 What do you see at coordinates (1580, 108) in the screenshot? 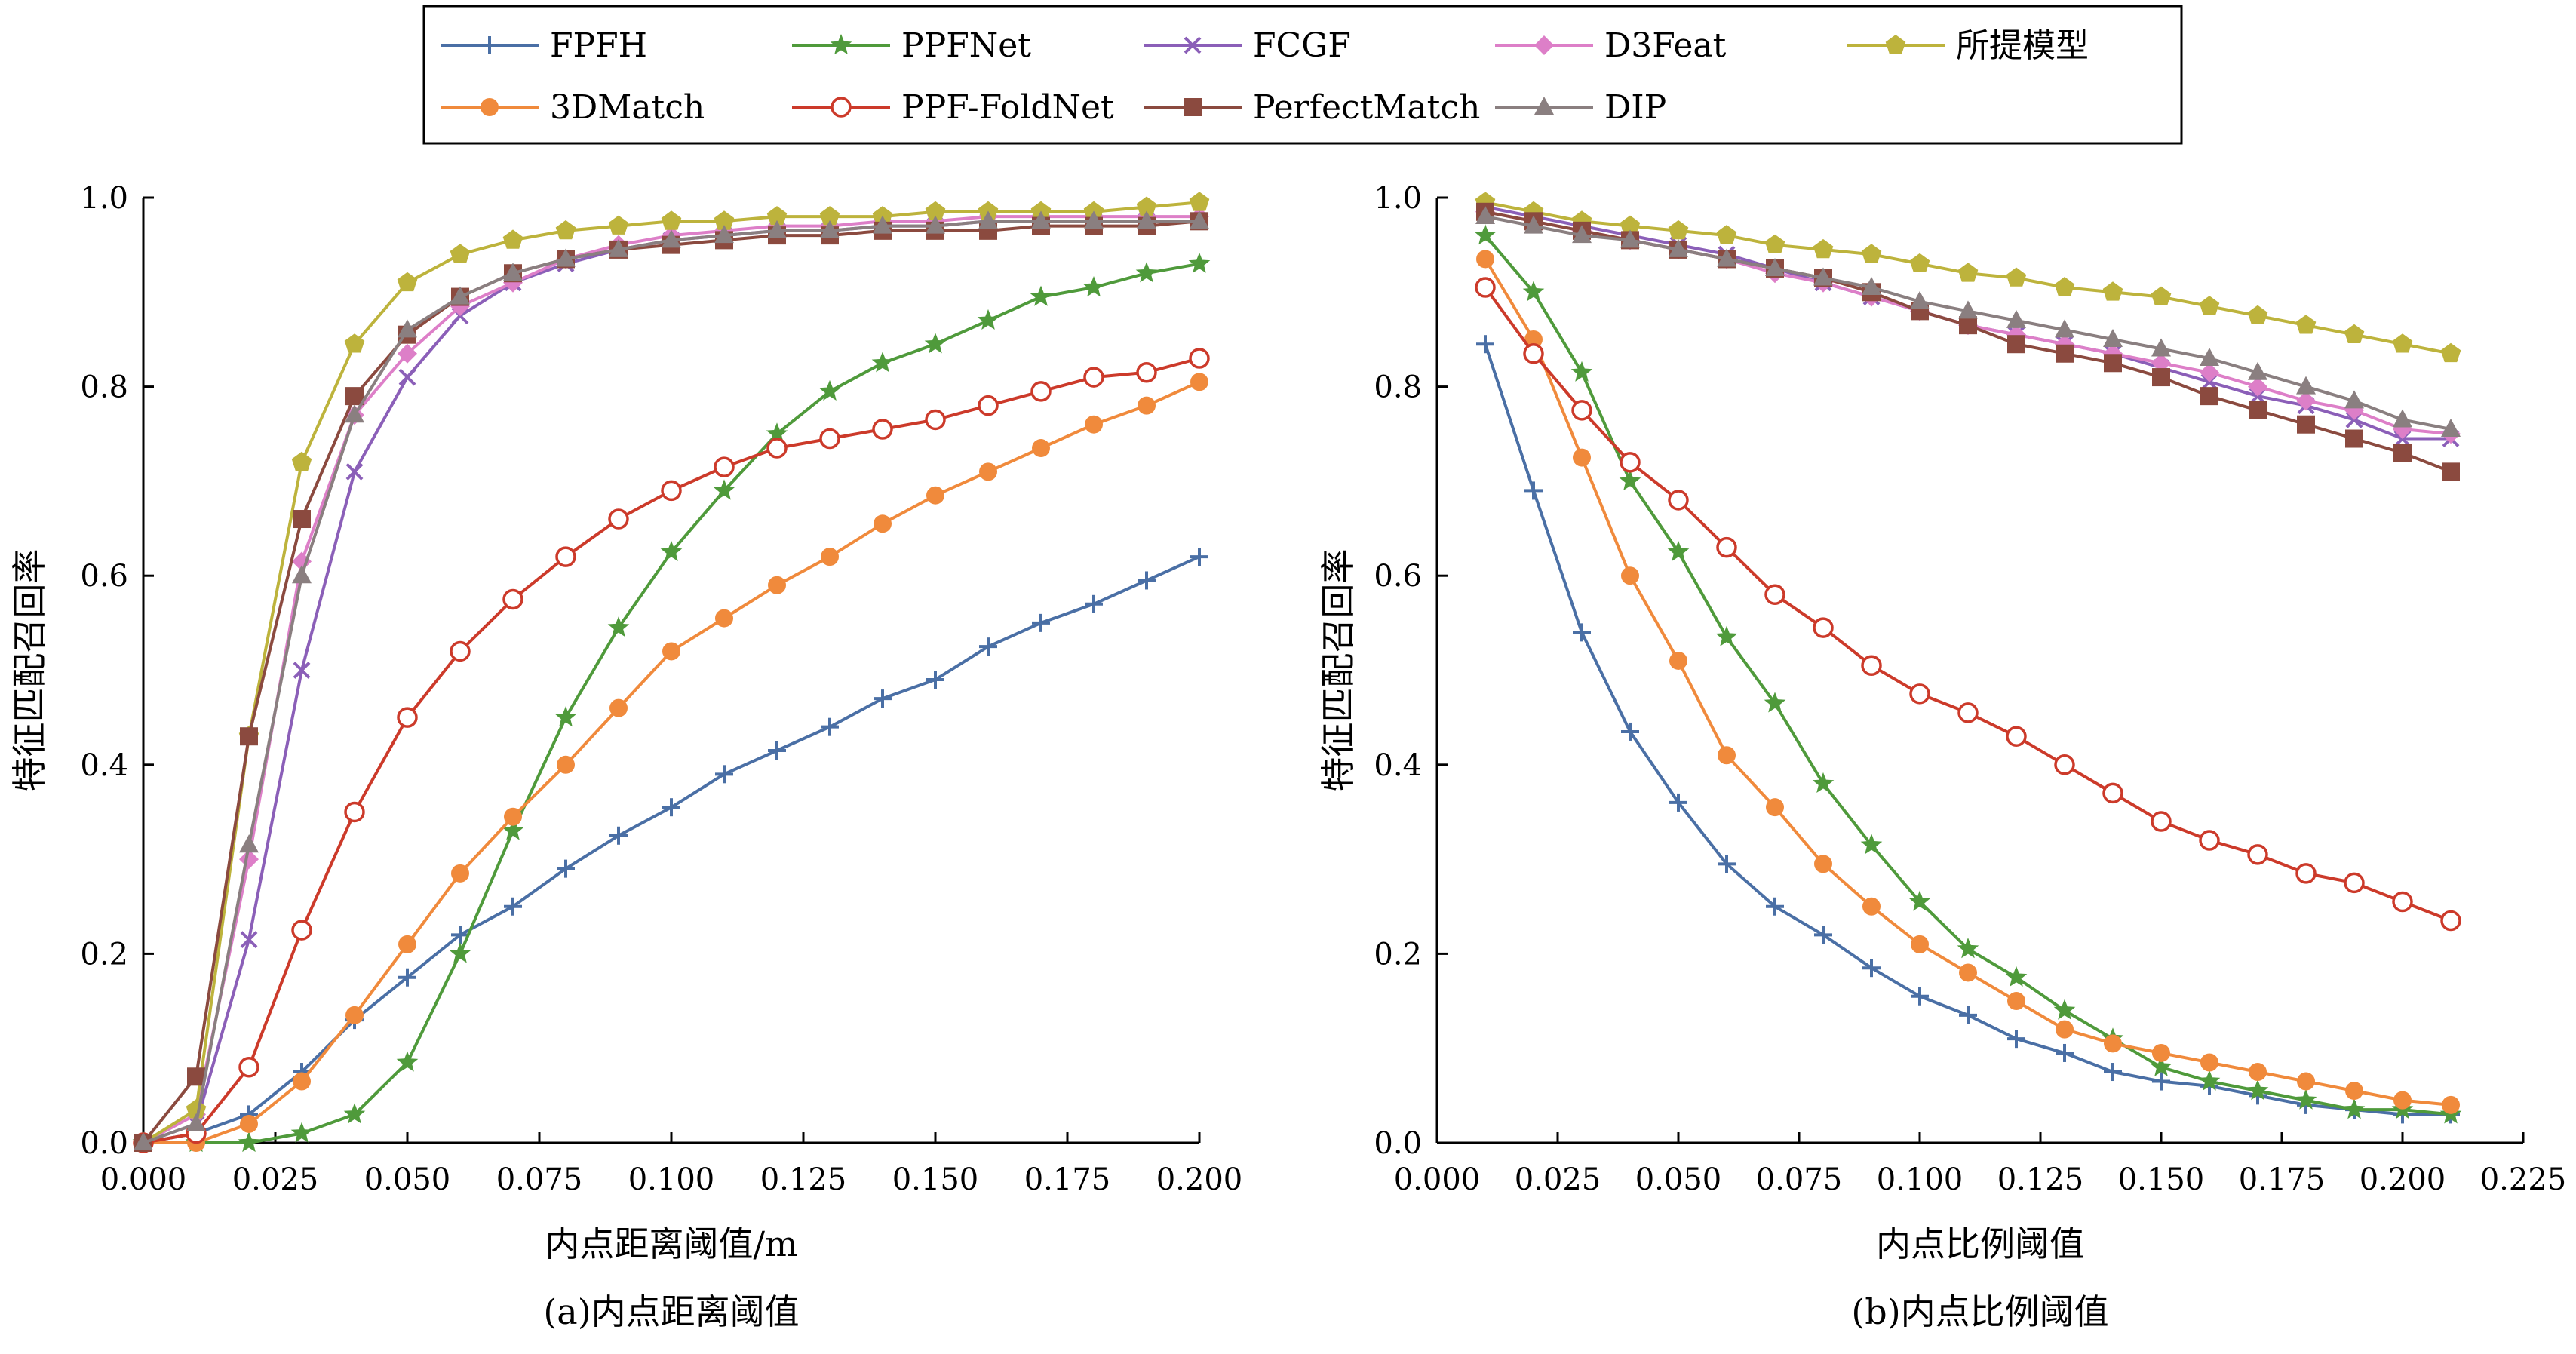
I see `legend-item-dip: DIP` at bounding box center [1580, 108].